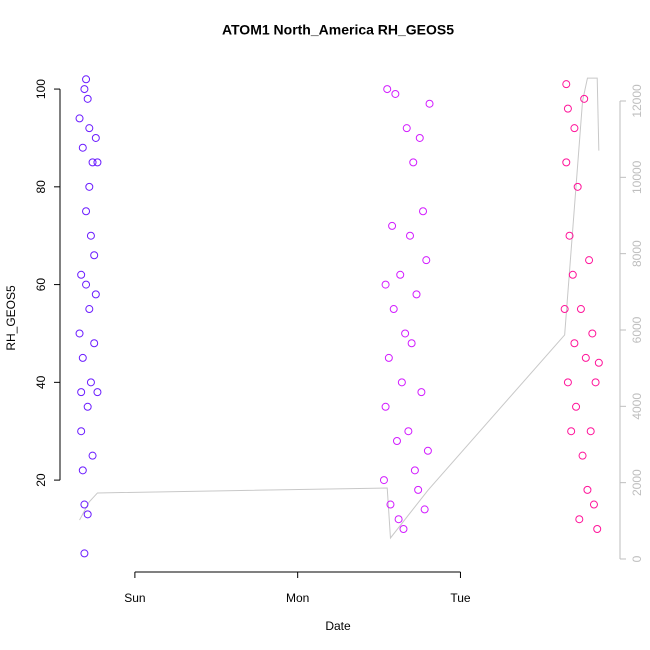 Image resolution: width=650 pixels, height=650 pixels. Describe the element at coordinates (41, 480) in the screenshot. I see `y-tick-label: 20` at that location.